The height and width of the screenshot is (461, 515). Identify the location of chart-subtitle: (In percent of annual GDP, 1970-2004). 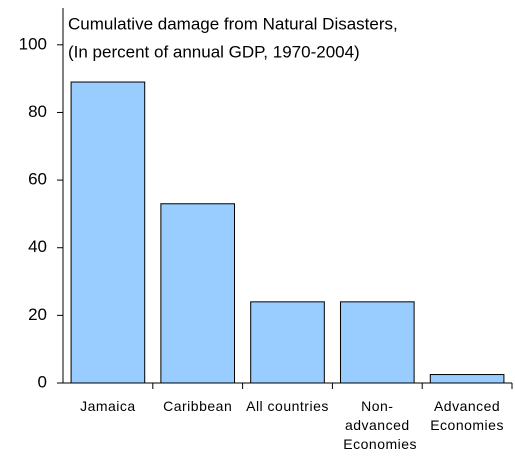
(214, 51).